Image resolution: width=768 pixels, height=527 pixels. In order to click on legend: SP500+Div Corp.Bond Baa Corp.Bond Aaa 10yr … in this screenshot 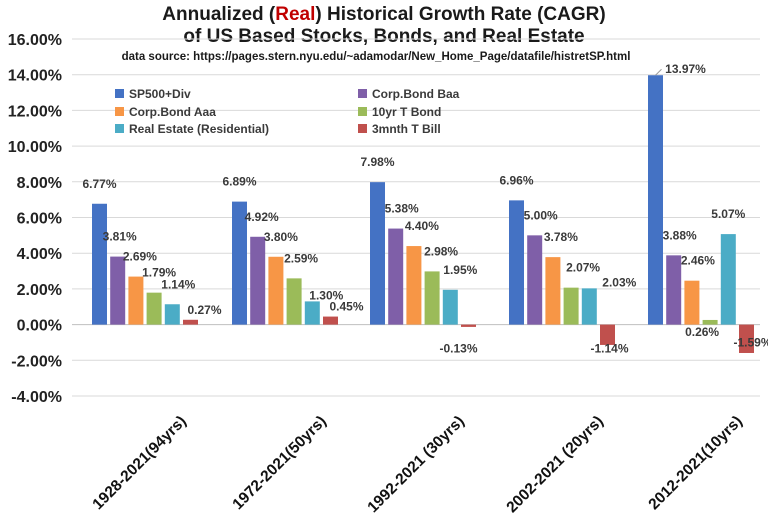, I will do `click(287, 111)`.